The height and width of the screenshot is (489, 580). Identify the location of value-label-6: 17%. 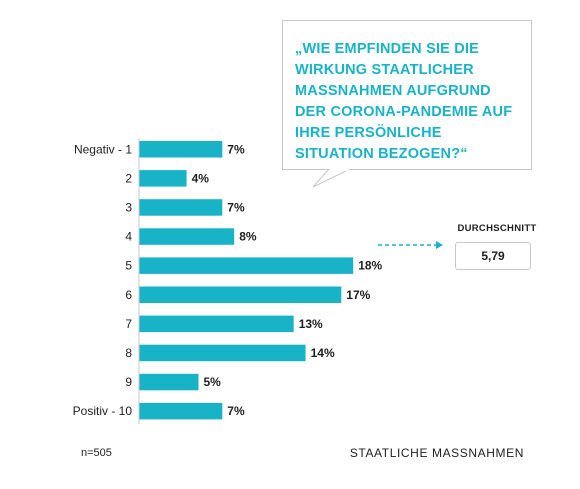
(358, 295).